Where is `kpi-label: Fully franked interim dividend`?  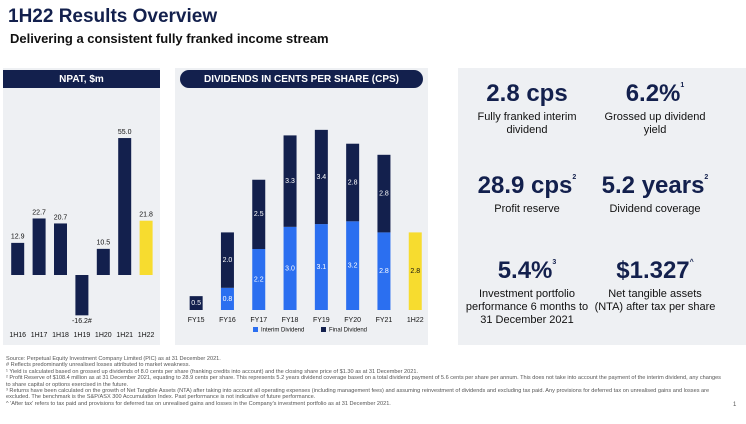
kpi-label: Fully franked interim dividend is located at coordinates (527, 123).